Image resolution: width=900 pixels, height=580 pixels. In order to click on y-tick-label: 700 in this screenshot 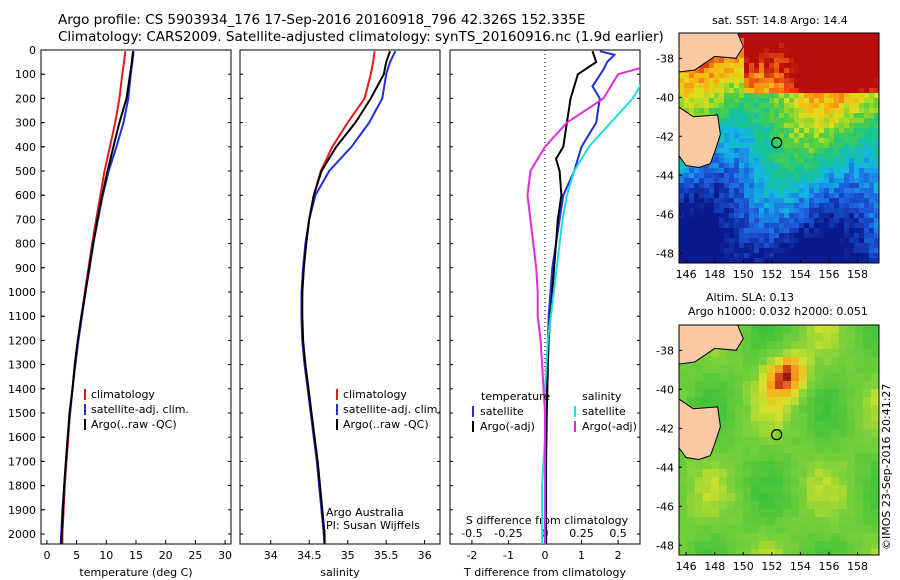, I will do `click(25, 219)`.